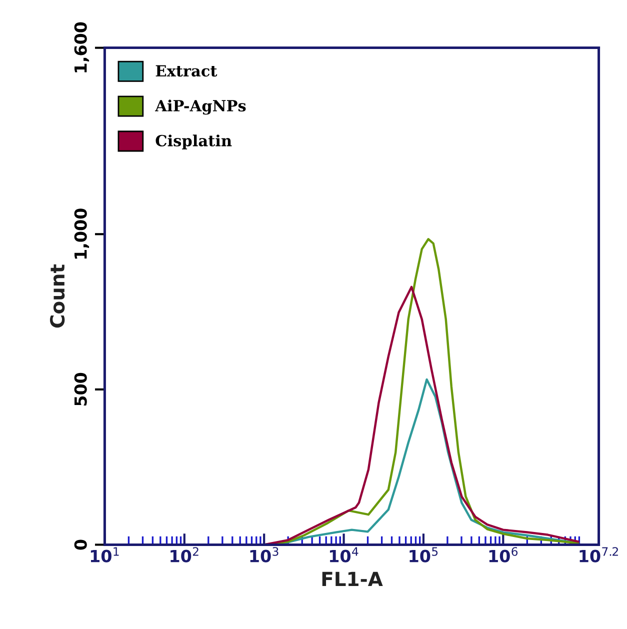  What do you see at coordinates (104, 554) in the screenshot?
I see `x-tick-label: 10$^{1}$` at bounding box center [104, 554].